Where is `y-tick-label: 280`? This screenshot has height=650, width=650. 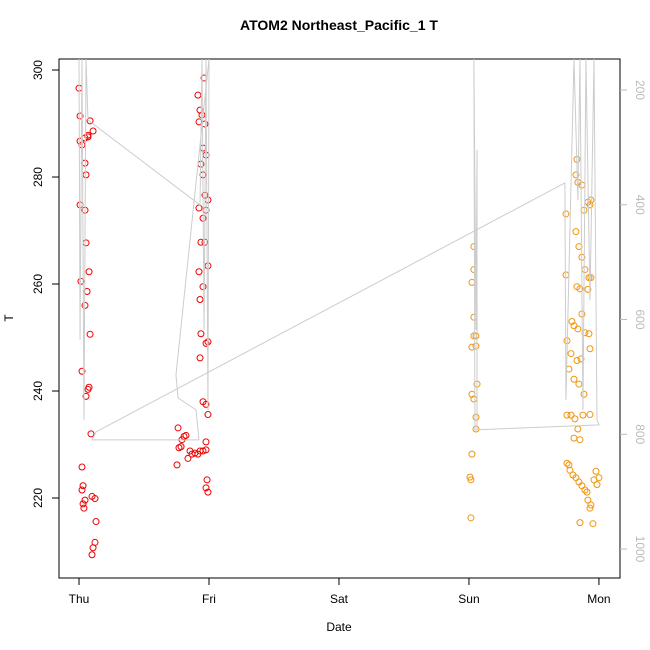 y-tick-label: 280 is located at coordinates (38, 177).